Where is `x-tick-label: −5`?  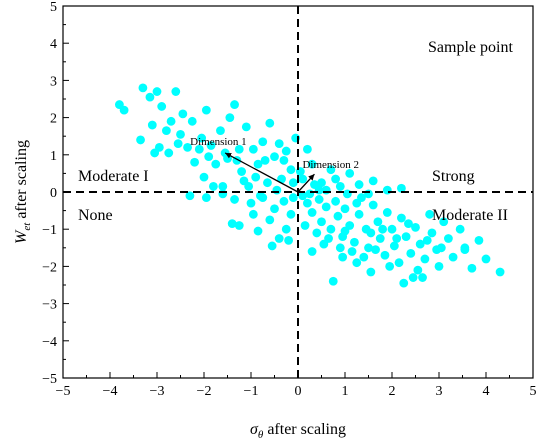
x-tick-label: −5 is located at coordinates (63, 391).